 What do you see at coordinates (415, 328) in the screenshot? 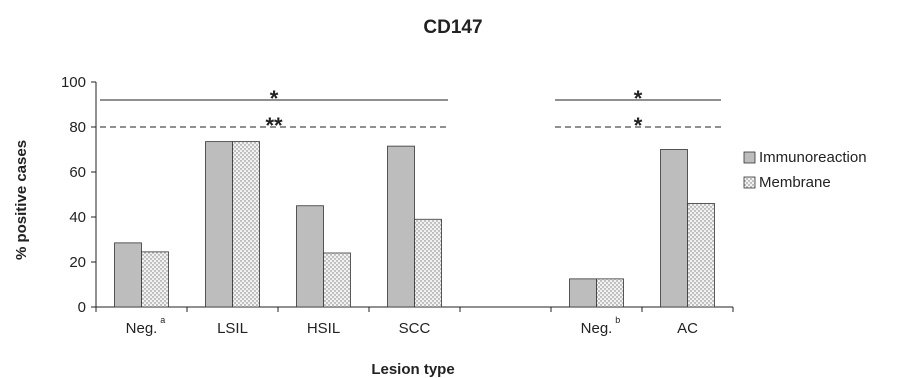
I see `x-tick-label: SCC` at bounding box center [415, 328].